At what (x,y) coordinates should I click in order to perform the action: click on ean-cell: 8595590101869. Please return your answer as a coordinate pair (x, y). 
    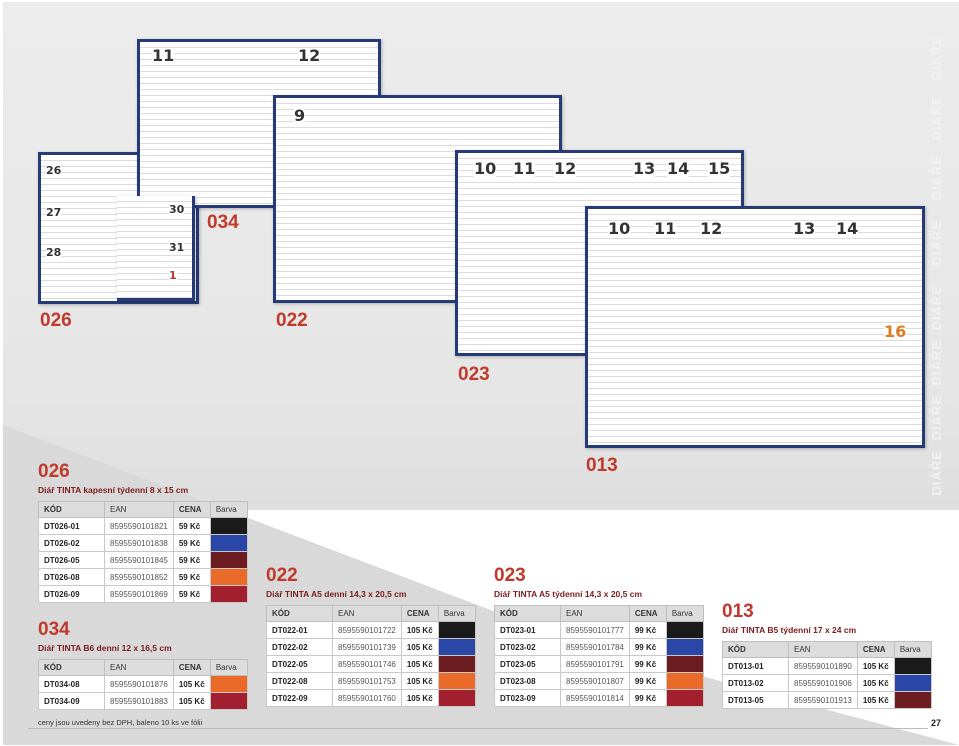
    Looking at the image, I should click on (139, 594).